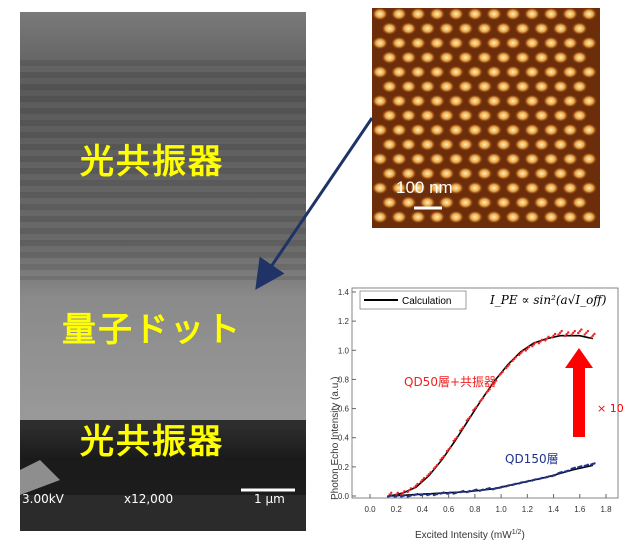 This screenshot has width=641, height=544. What do you see at coordinates (344, 438) in the screenshot?
I see `y-tick-label: 0.4` at bounding box center [344, 438].